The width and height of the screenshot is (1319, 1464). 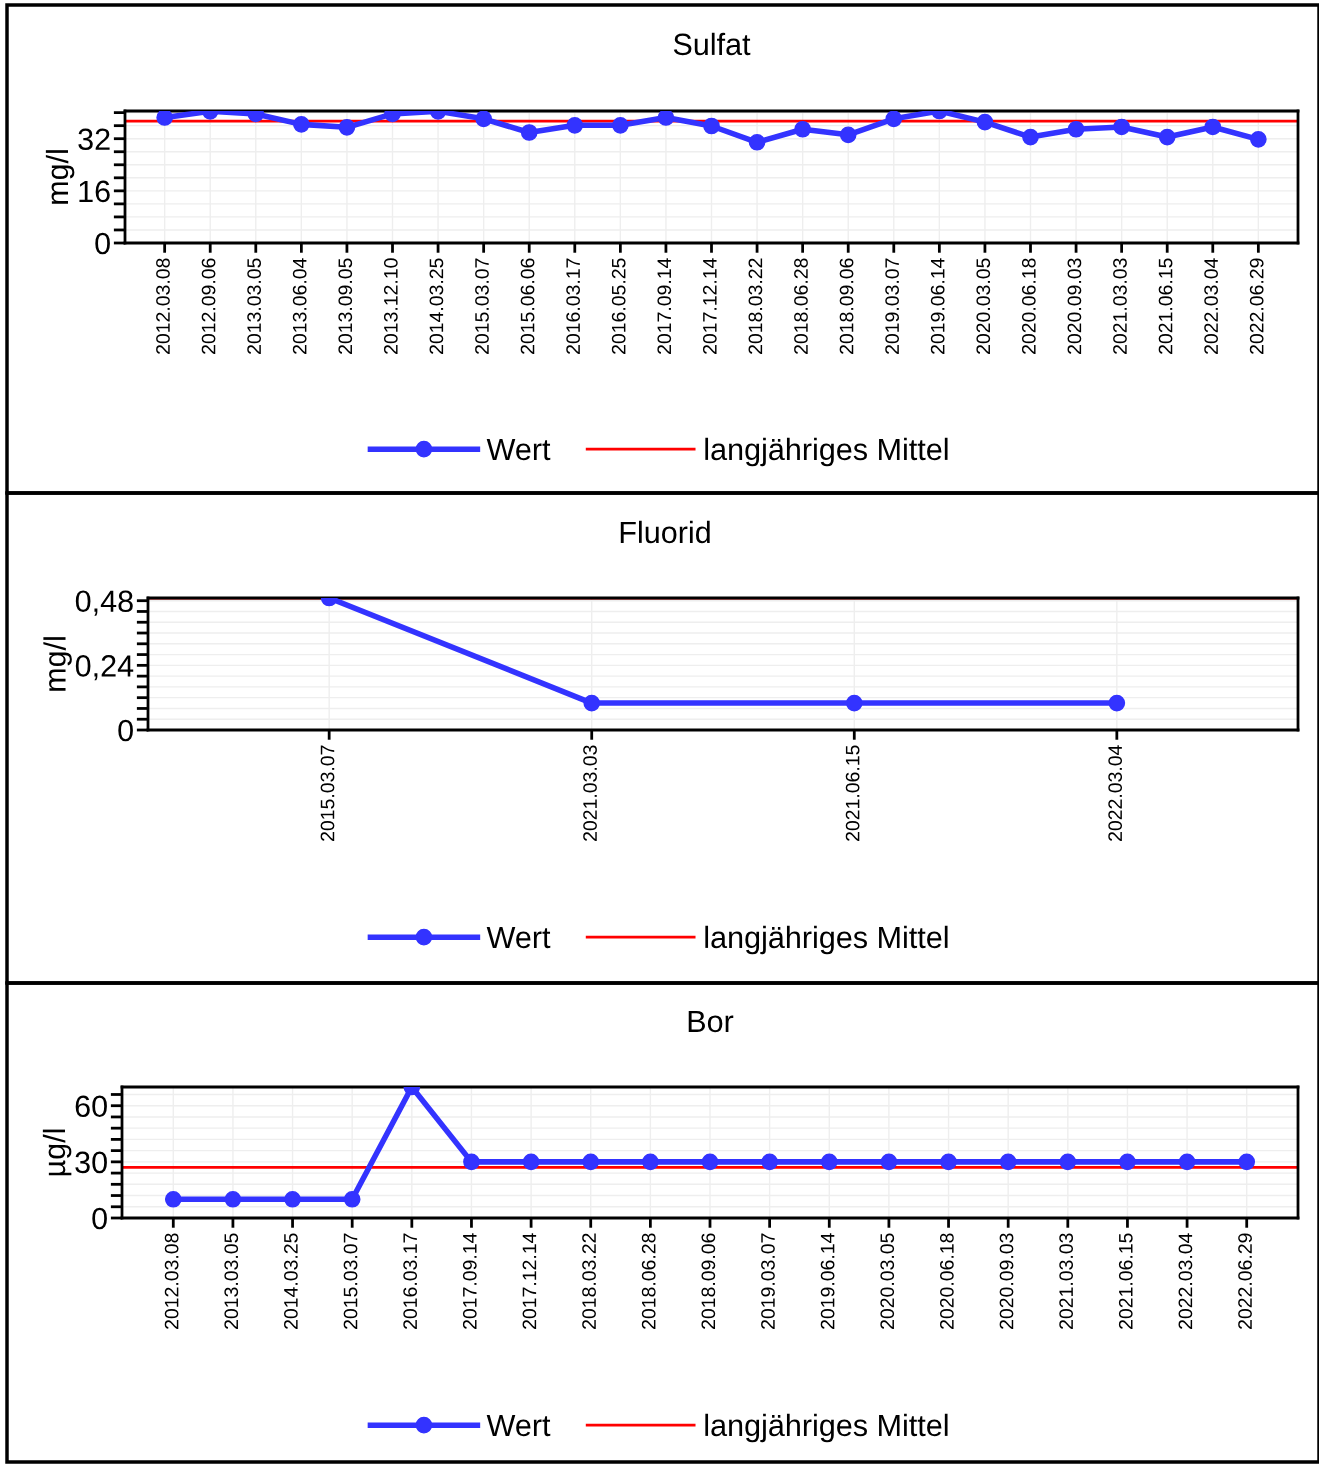 I want to click on x-tick-label: 2012.09.06, so click(x=208, y=306).